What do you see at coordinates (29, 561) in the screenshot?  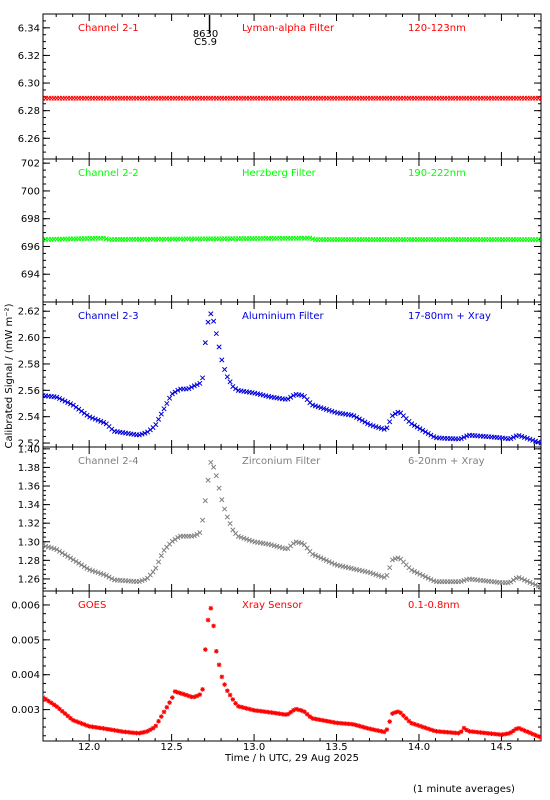 I see `y-tick-label: 1.28` at bounding box center [29, 561].